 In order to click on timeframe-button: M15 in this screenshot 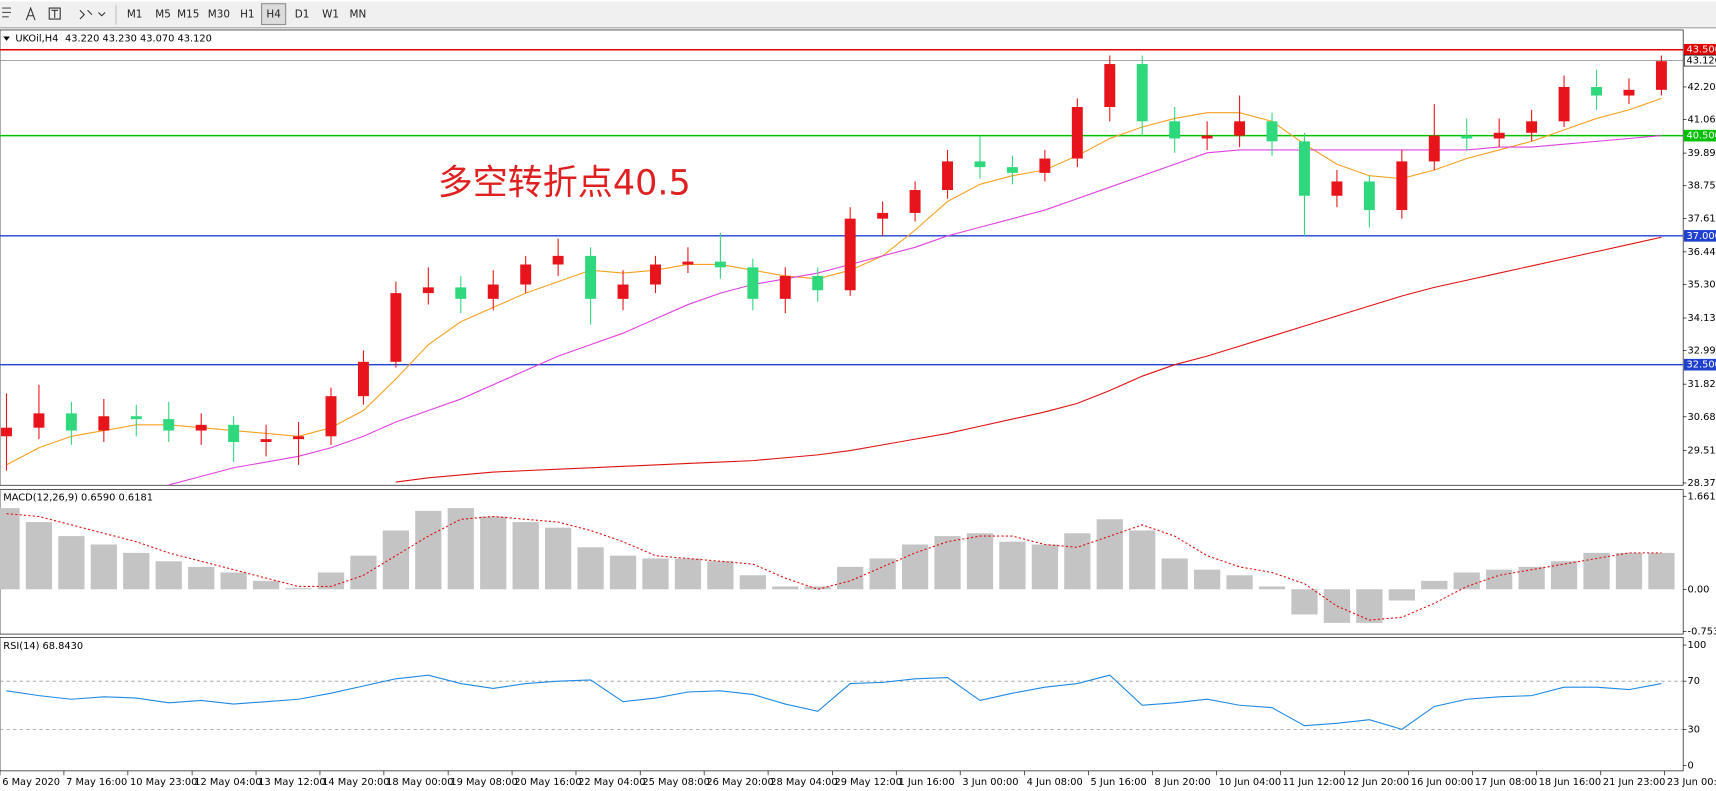, I will do `click(188, 15)`.